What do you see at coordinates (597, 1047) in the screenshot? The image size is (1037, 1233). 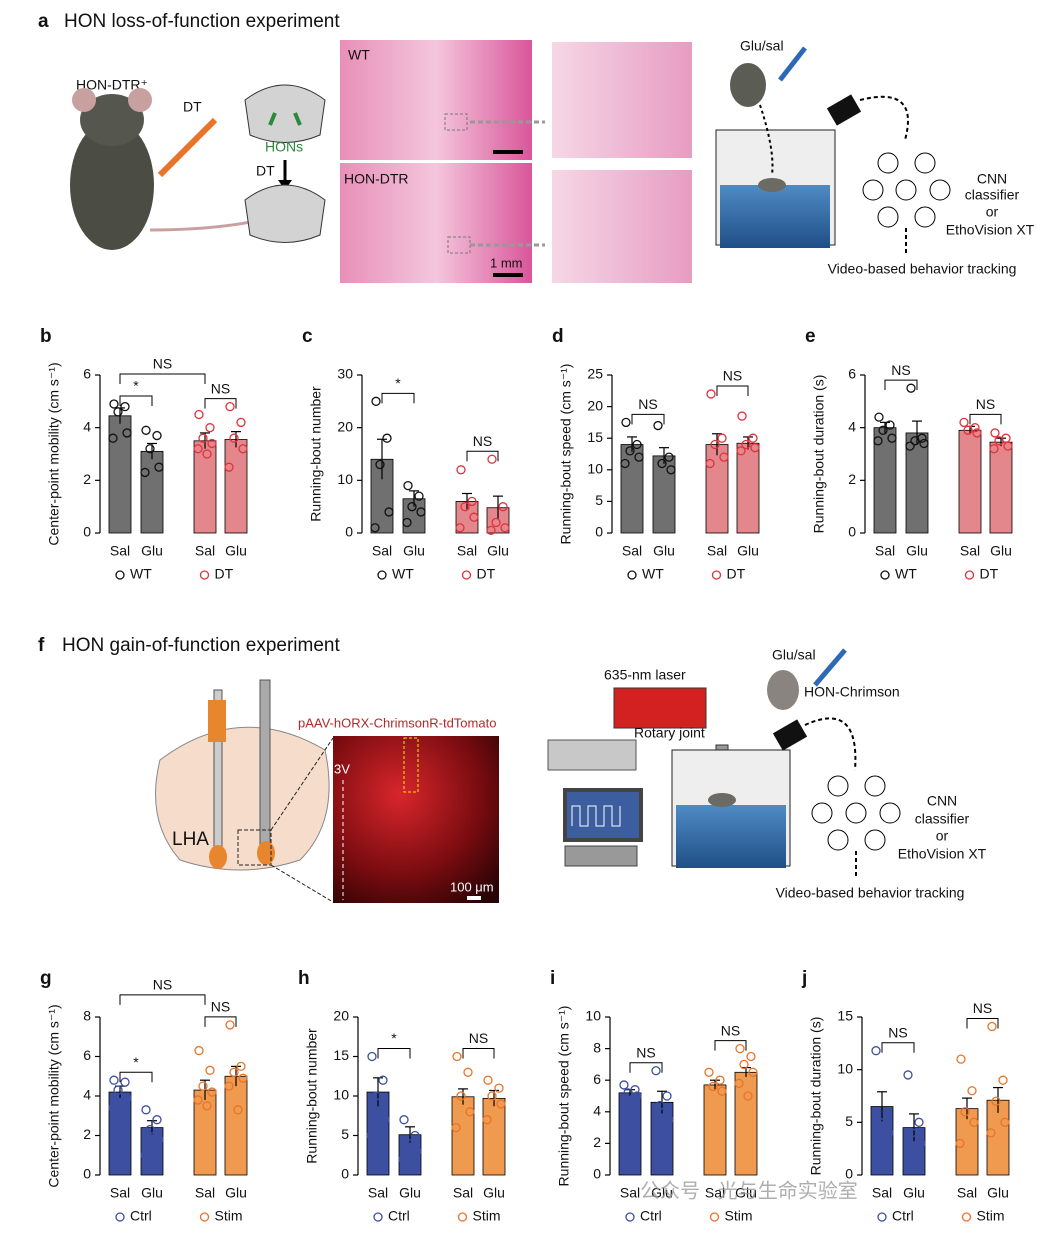 I see `y-tick-label: 8` at bounding box center [597, 1047].